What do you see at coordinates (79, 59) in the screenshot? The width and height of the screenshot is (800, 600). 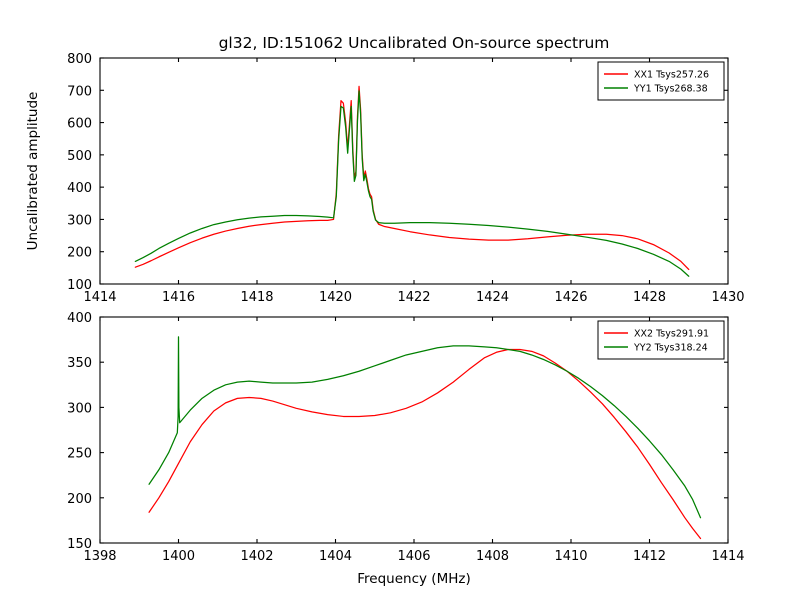 I see `ytick-label: 800` at bounding box center [79, 59].